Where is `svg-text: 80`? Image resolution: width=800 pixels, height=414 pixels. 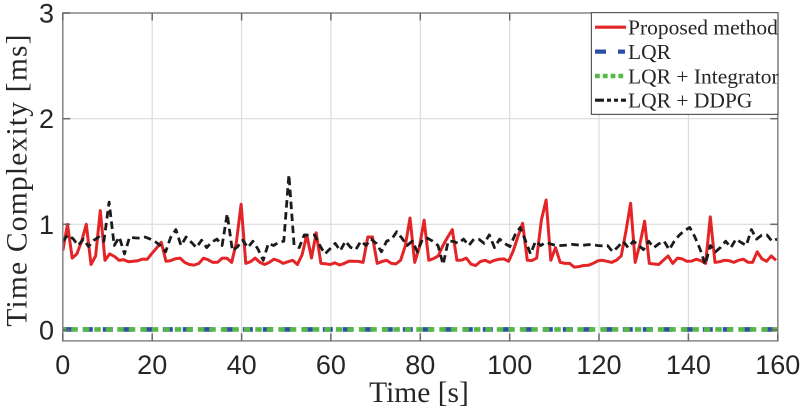
svg-text: 80 is located at coordinates (420, 365).